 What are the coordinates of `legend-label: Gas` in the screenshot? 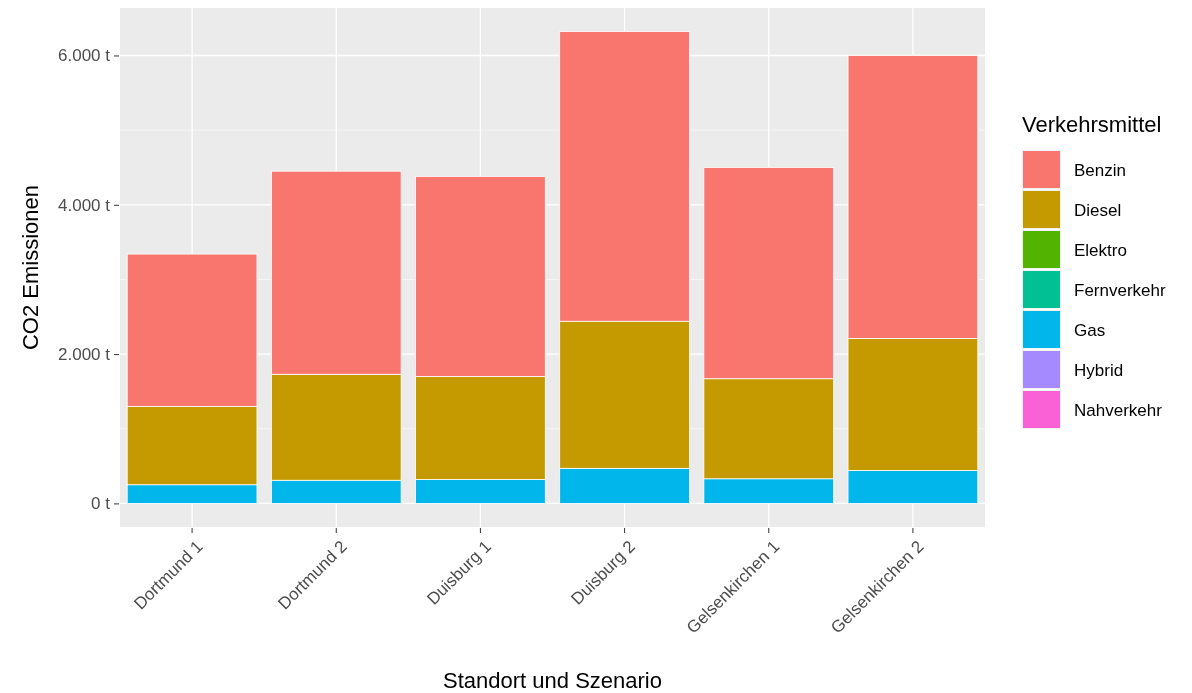 It's located at (1090, 330).